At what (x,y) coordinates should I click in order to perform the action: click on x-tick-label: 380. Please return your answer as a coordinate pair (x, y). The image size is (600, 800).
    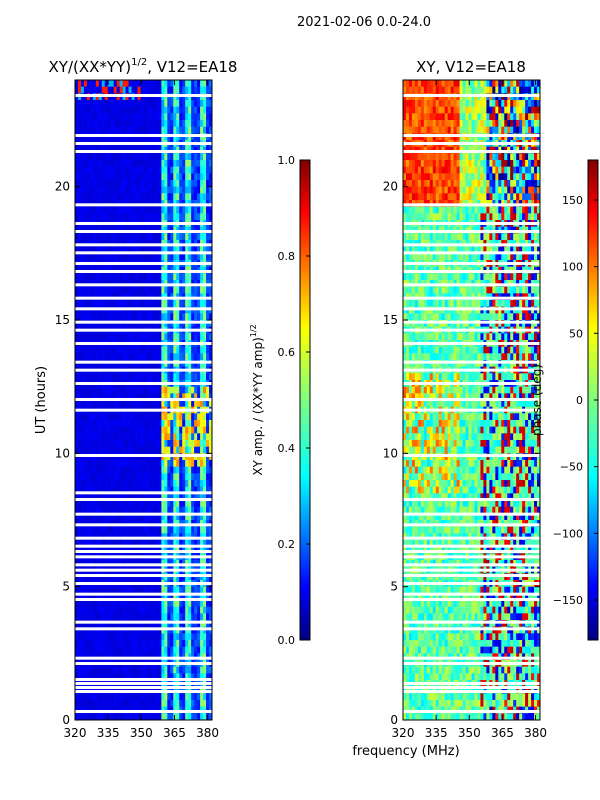
    Looking at the image, I should click on (207, 733).